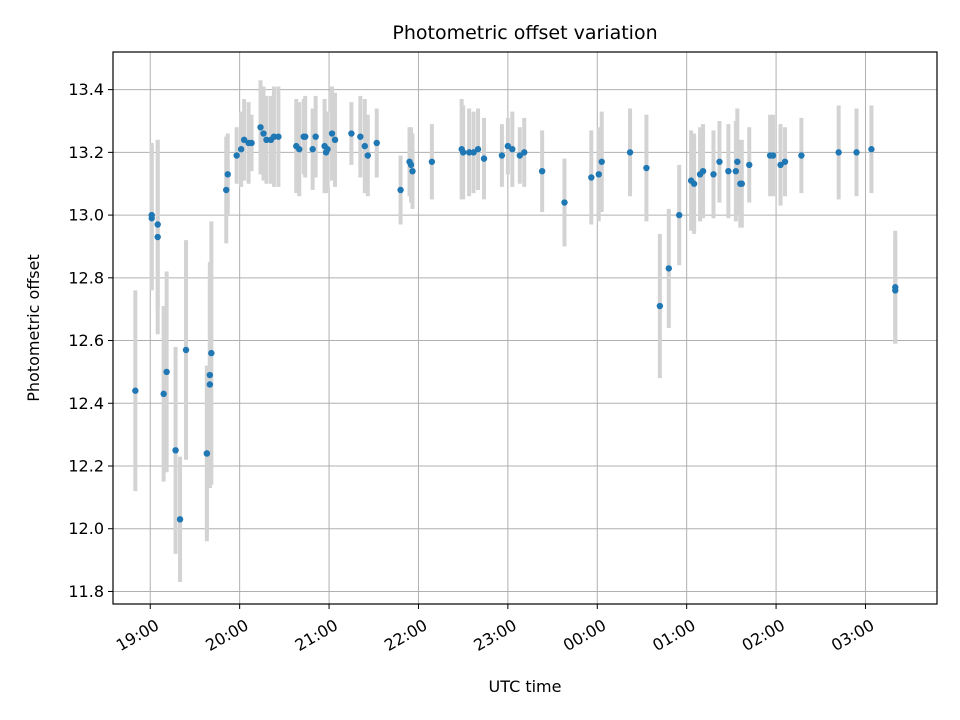 The width and height of the screenshot is (960, 720). What do you see at coordinates (86, 152) in the screenshot?
I see `y-tick-label: 13.2` at bounding box center [86, 152].